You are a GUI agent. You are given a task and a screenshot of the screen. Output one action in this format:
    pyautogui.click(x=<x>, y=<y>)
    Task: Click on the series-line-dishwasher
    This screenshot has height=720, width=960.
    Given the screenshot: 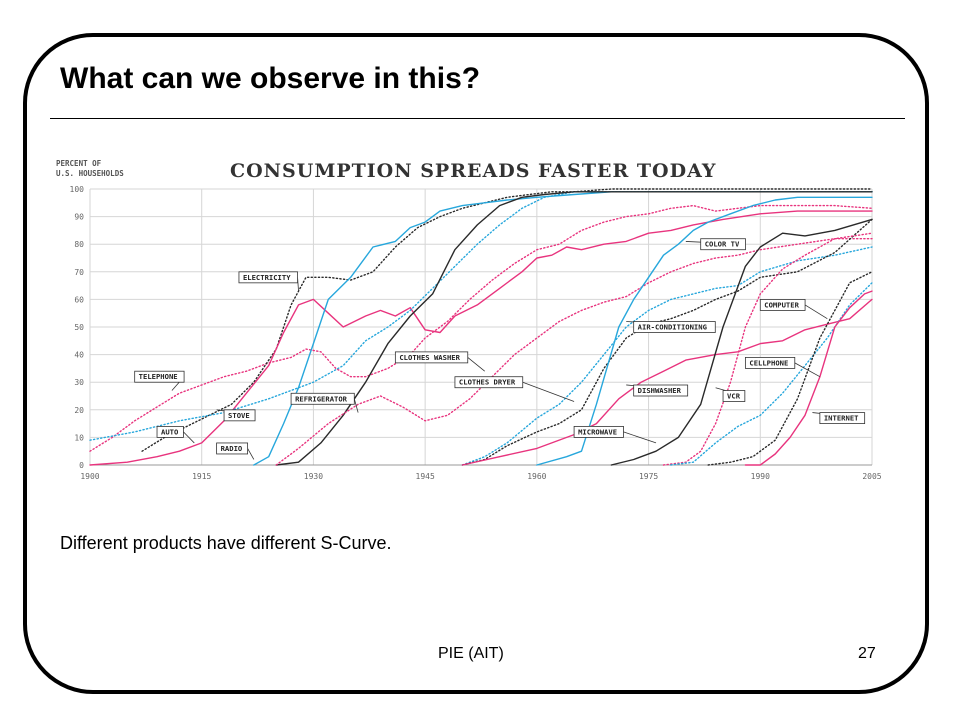 What is the action you would take?
    pyautogui.click(x=667, y=382)
    